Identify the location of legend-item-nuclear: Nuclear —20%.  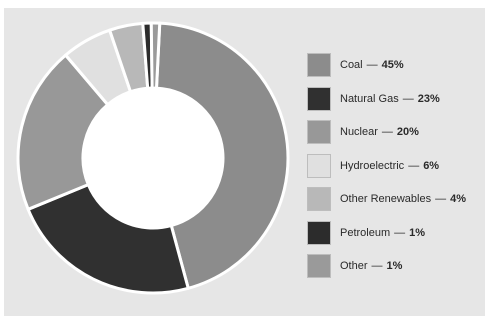
(396, 132).